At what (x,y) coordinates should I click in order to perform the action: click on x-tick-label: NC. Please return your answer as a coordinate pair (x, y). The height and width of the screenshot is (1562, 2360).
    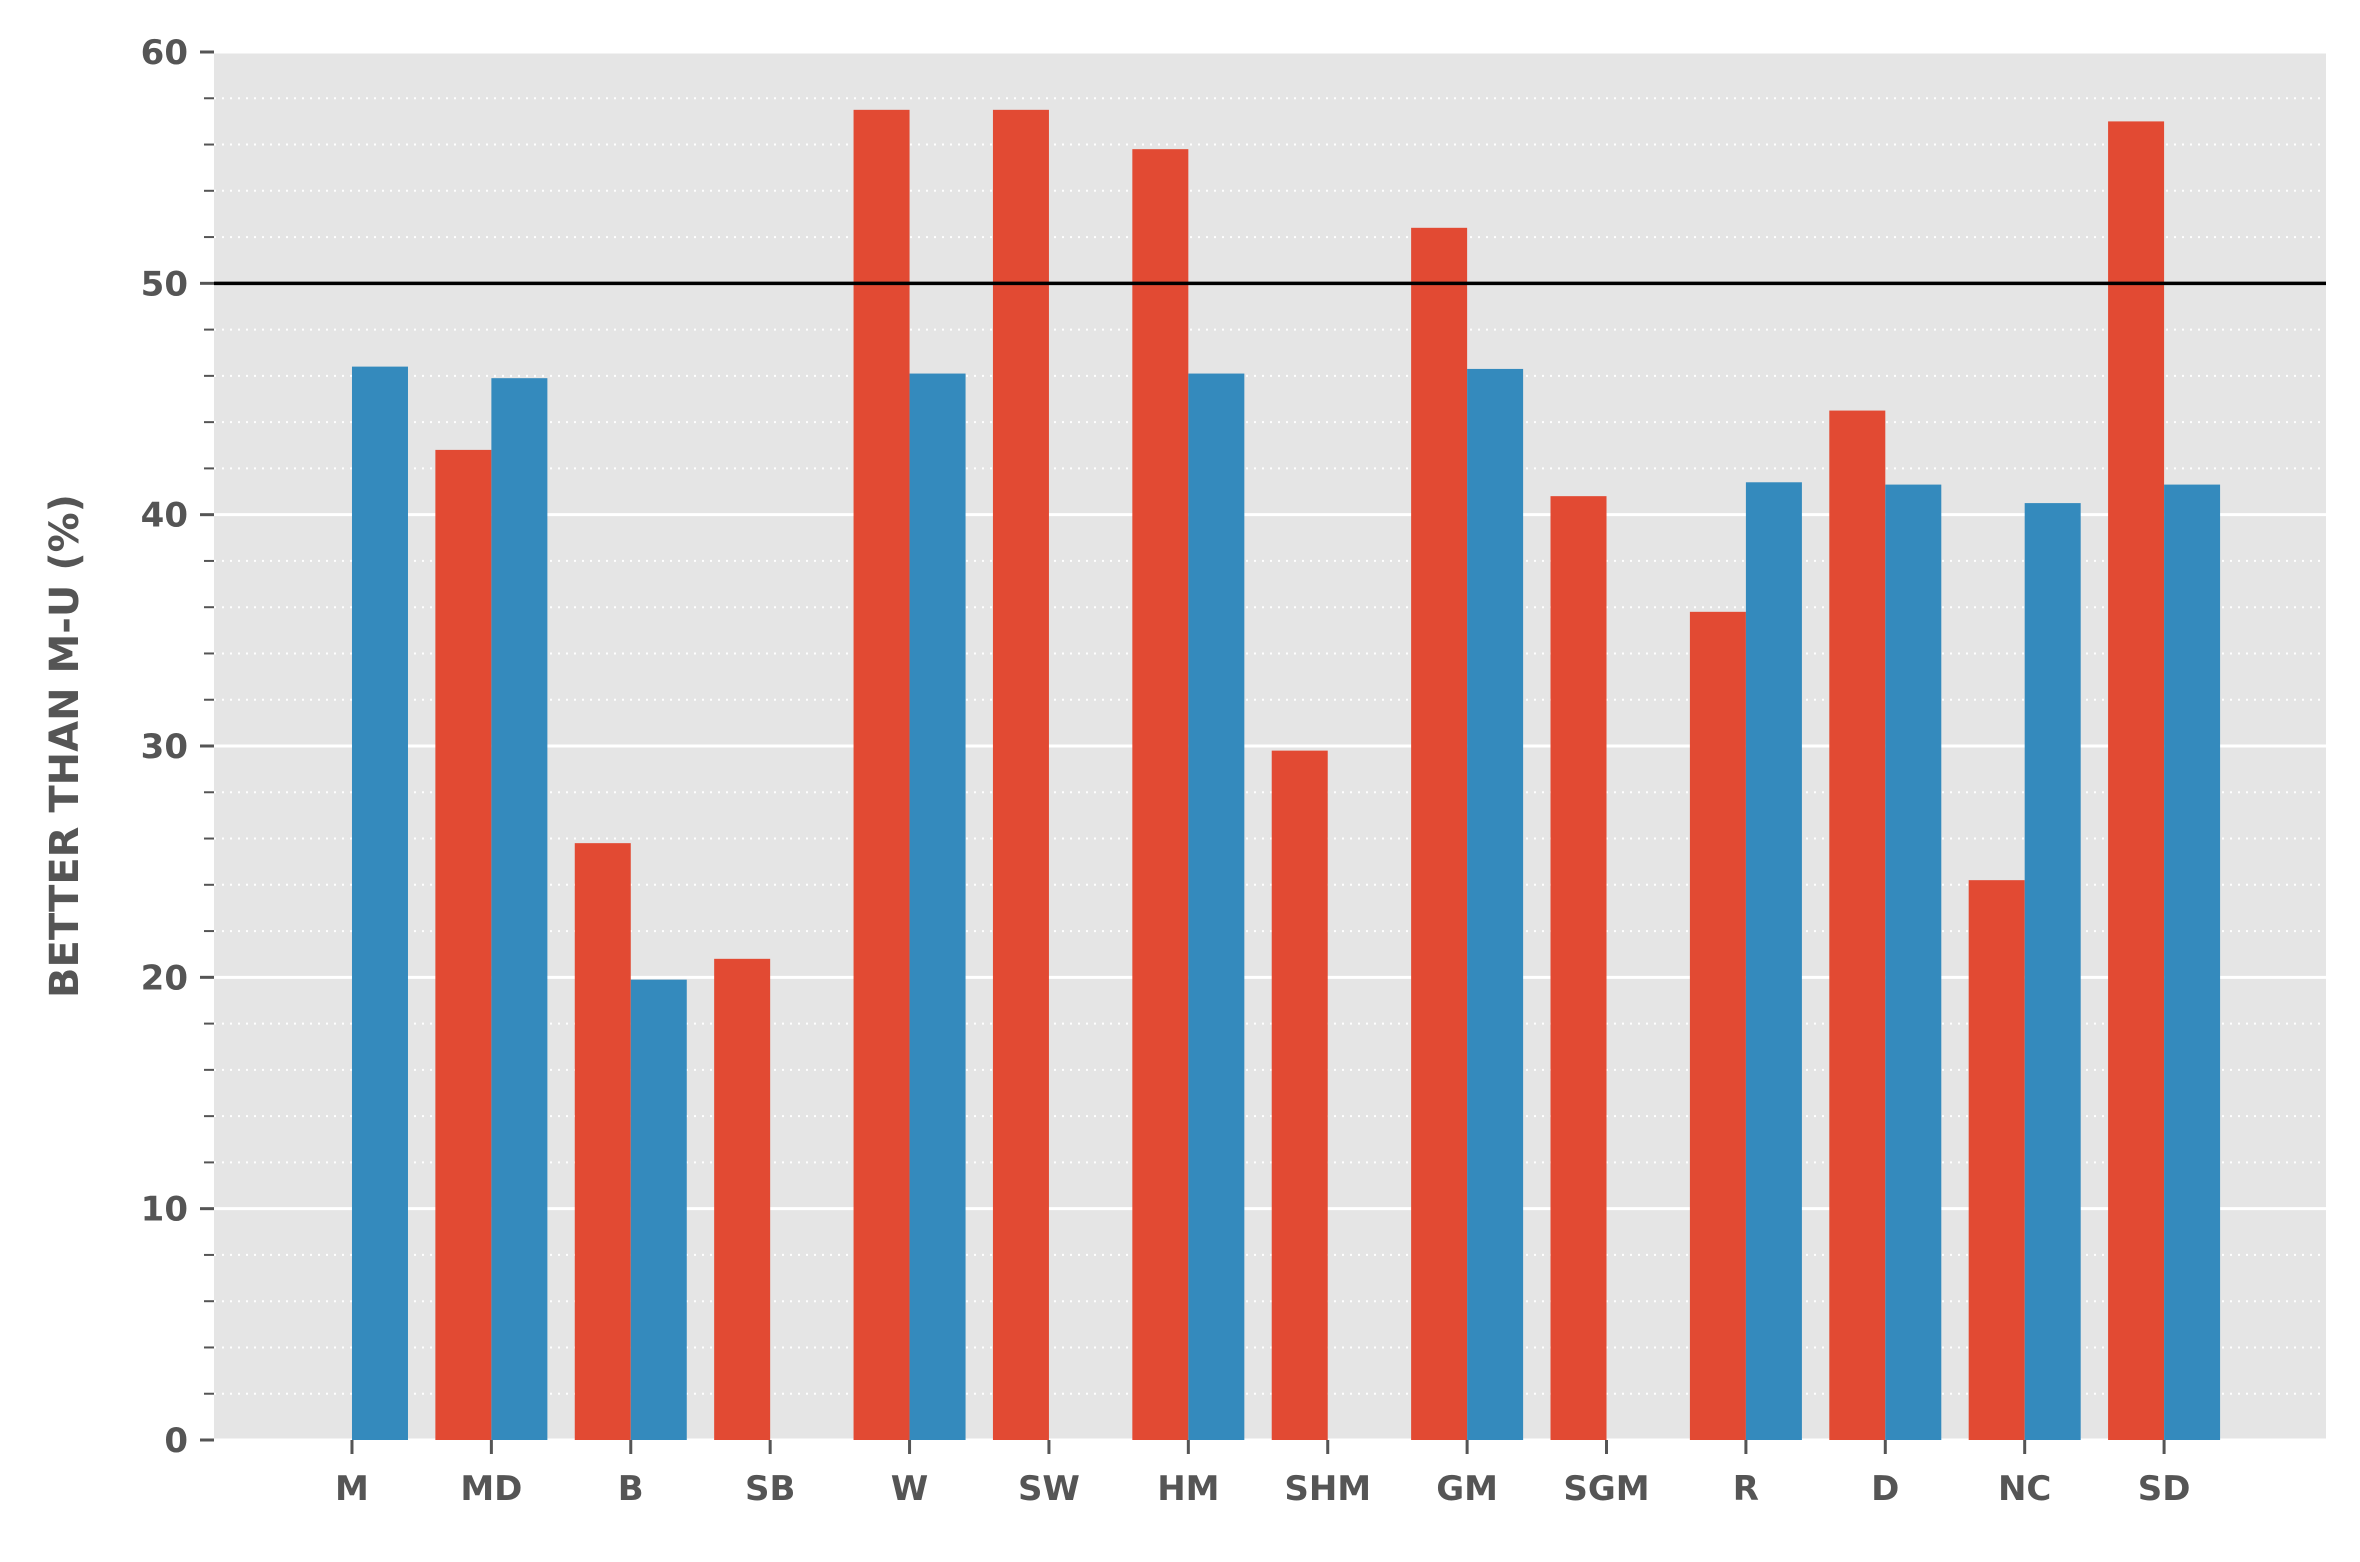
    Looking at the image, I should click on (2024, 1489).